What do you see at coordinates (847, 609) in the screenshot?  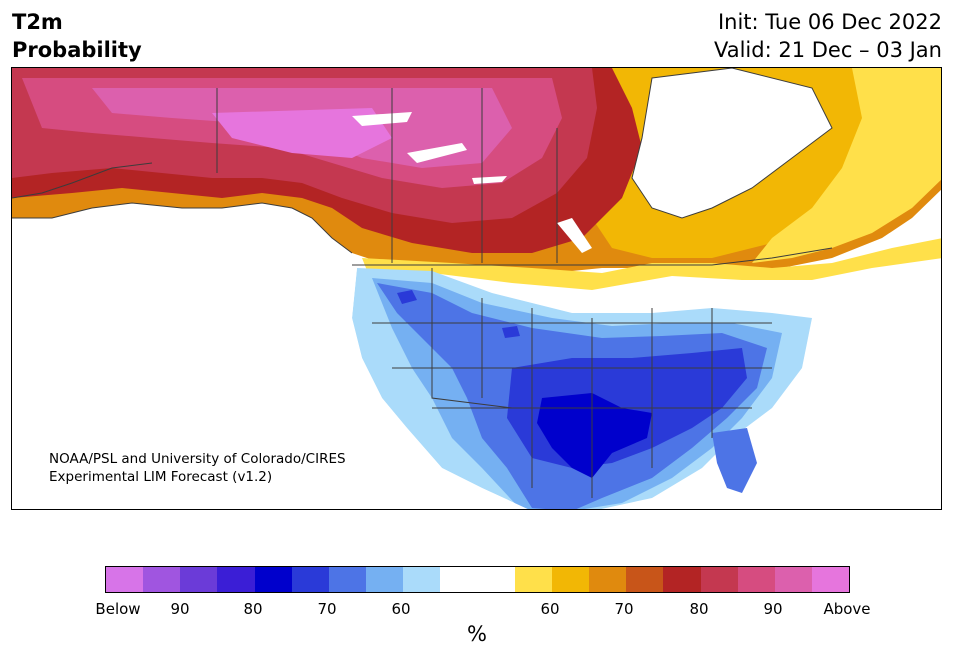 I see `colorbar-tick-label: Above` at bounding box center [847, 609].